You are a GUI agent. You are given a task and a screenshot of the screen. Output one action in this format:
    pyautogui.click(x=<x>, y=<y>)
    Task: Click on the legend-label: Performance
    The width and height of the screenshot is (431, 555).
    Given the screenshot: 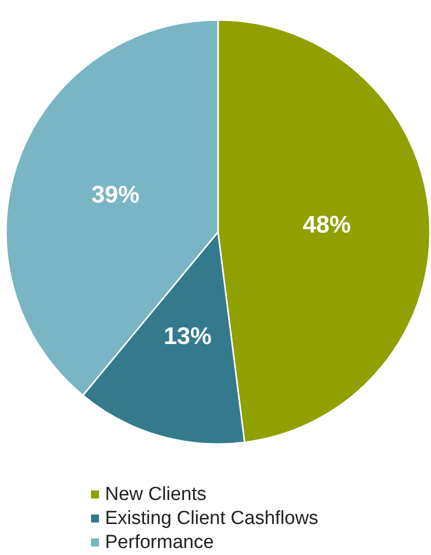 What is the action you would take?
    pyautogui.click(x=159, y=542)
    